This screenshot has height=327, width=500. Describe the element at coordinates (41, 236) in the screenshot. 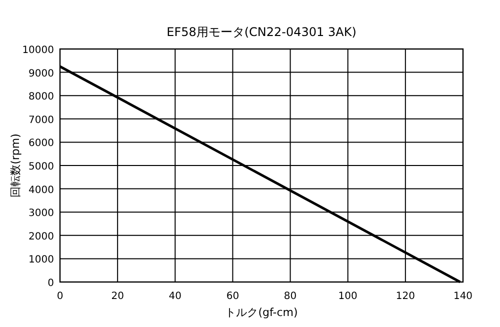

I see `y-tick-label: 2000` at that location.